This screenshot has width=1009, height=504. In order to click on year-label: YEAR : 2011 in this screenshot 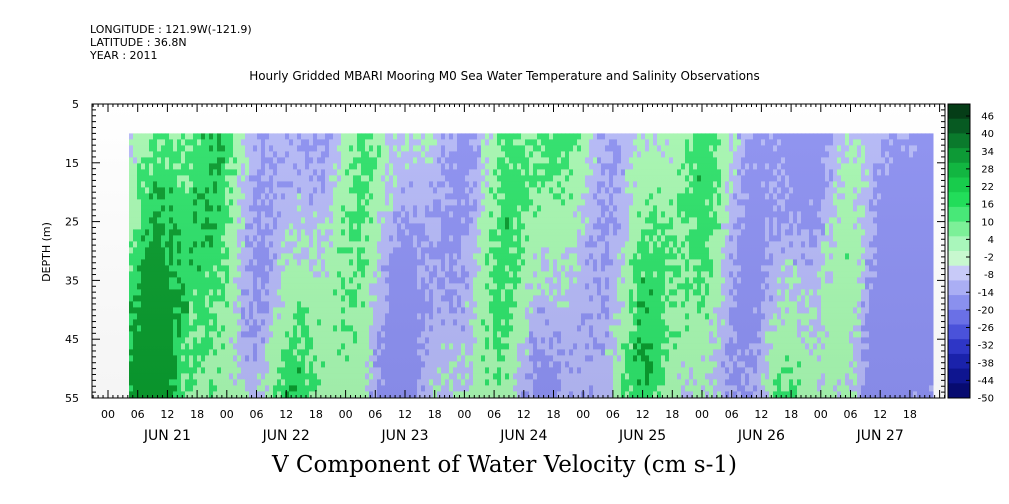, I will do `click(124, 55)`.